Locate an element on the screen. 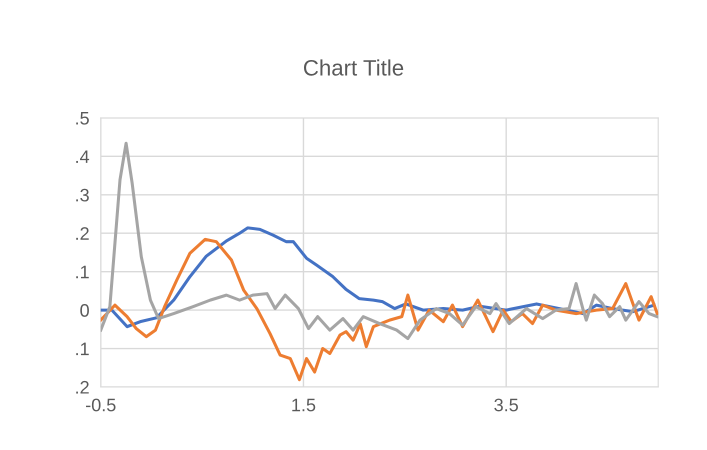  y-tick-label: .3 is located at coordinates (82, 195).